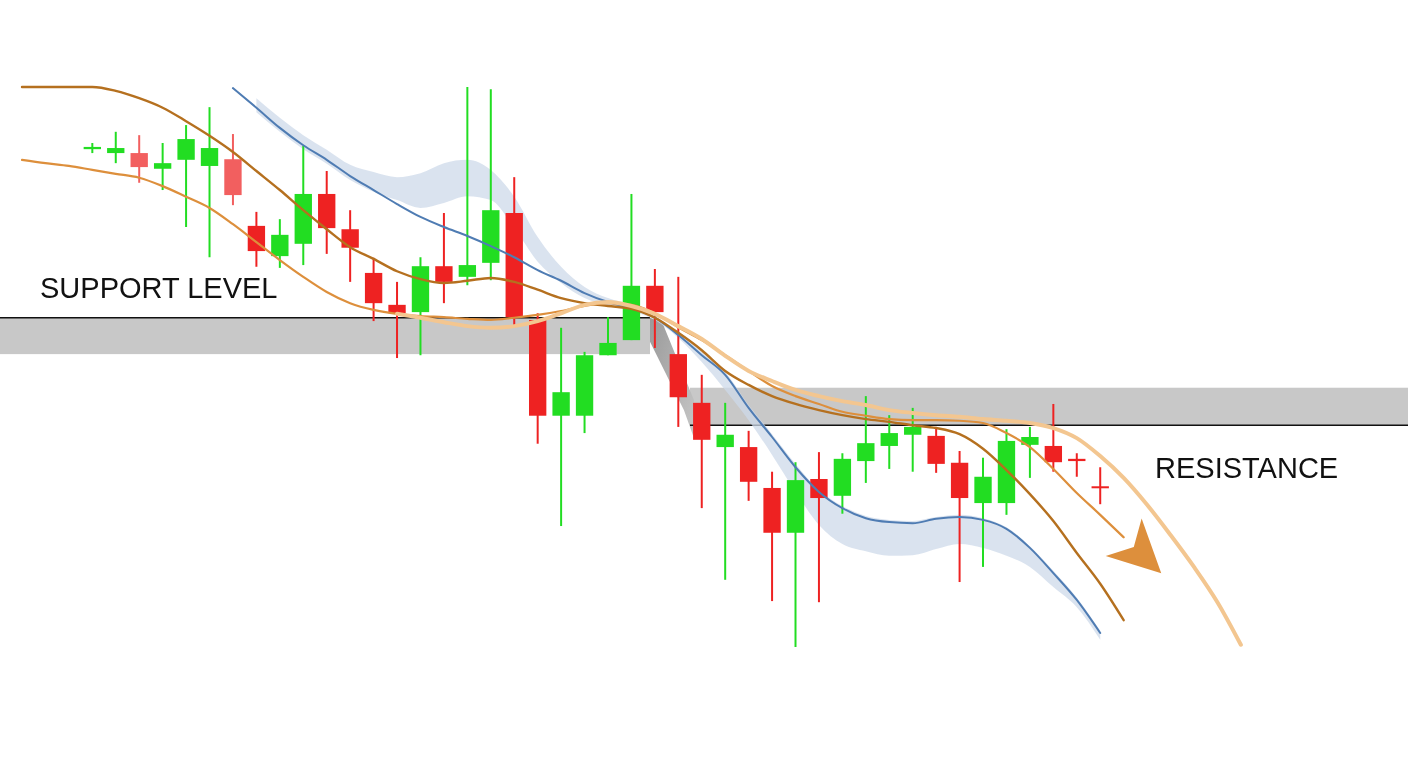  I want to click on ref-line-label: SUPPORT LEVEL, so click(159, 287).